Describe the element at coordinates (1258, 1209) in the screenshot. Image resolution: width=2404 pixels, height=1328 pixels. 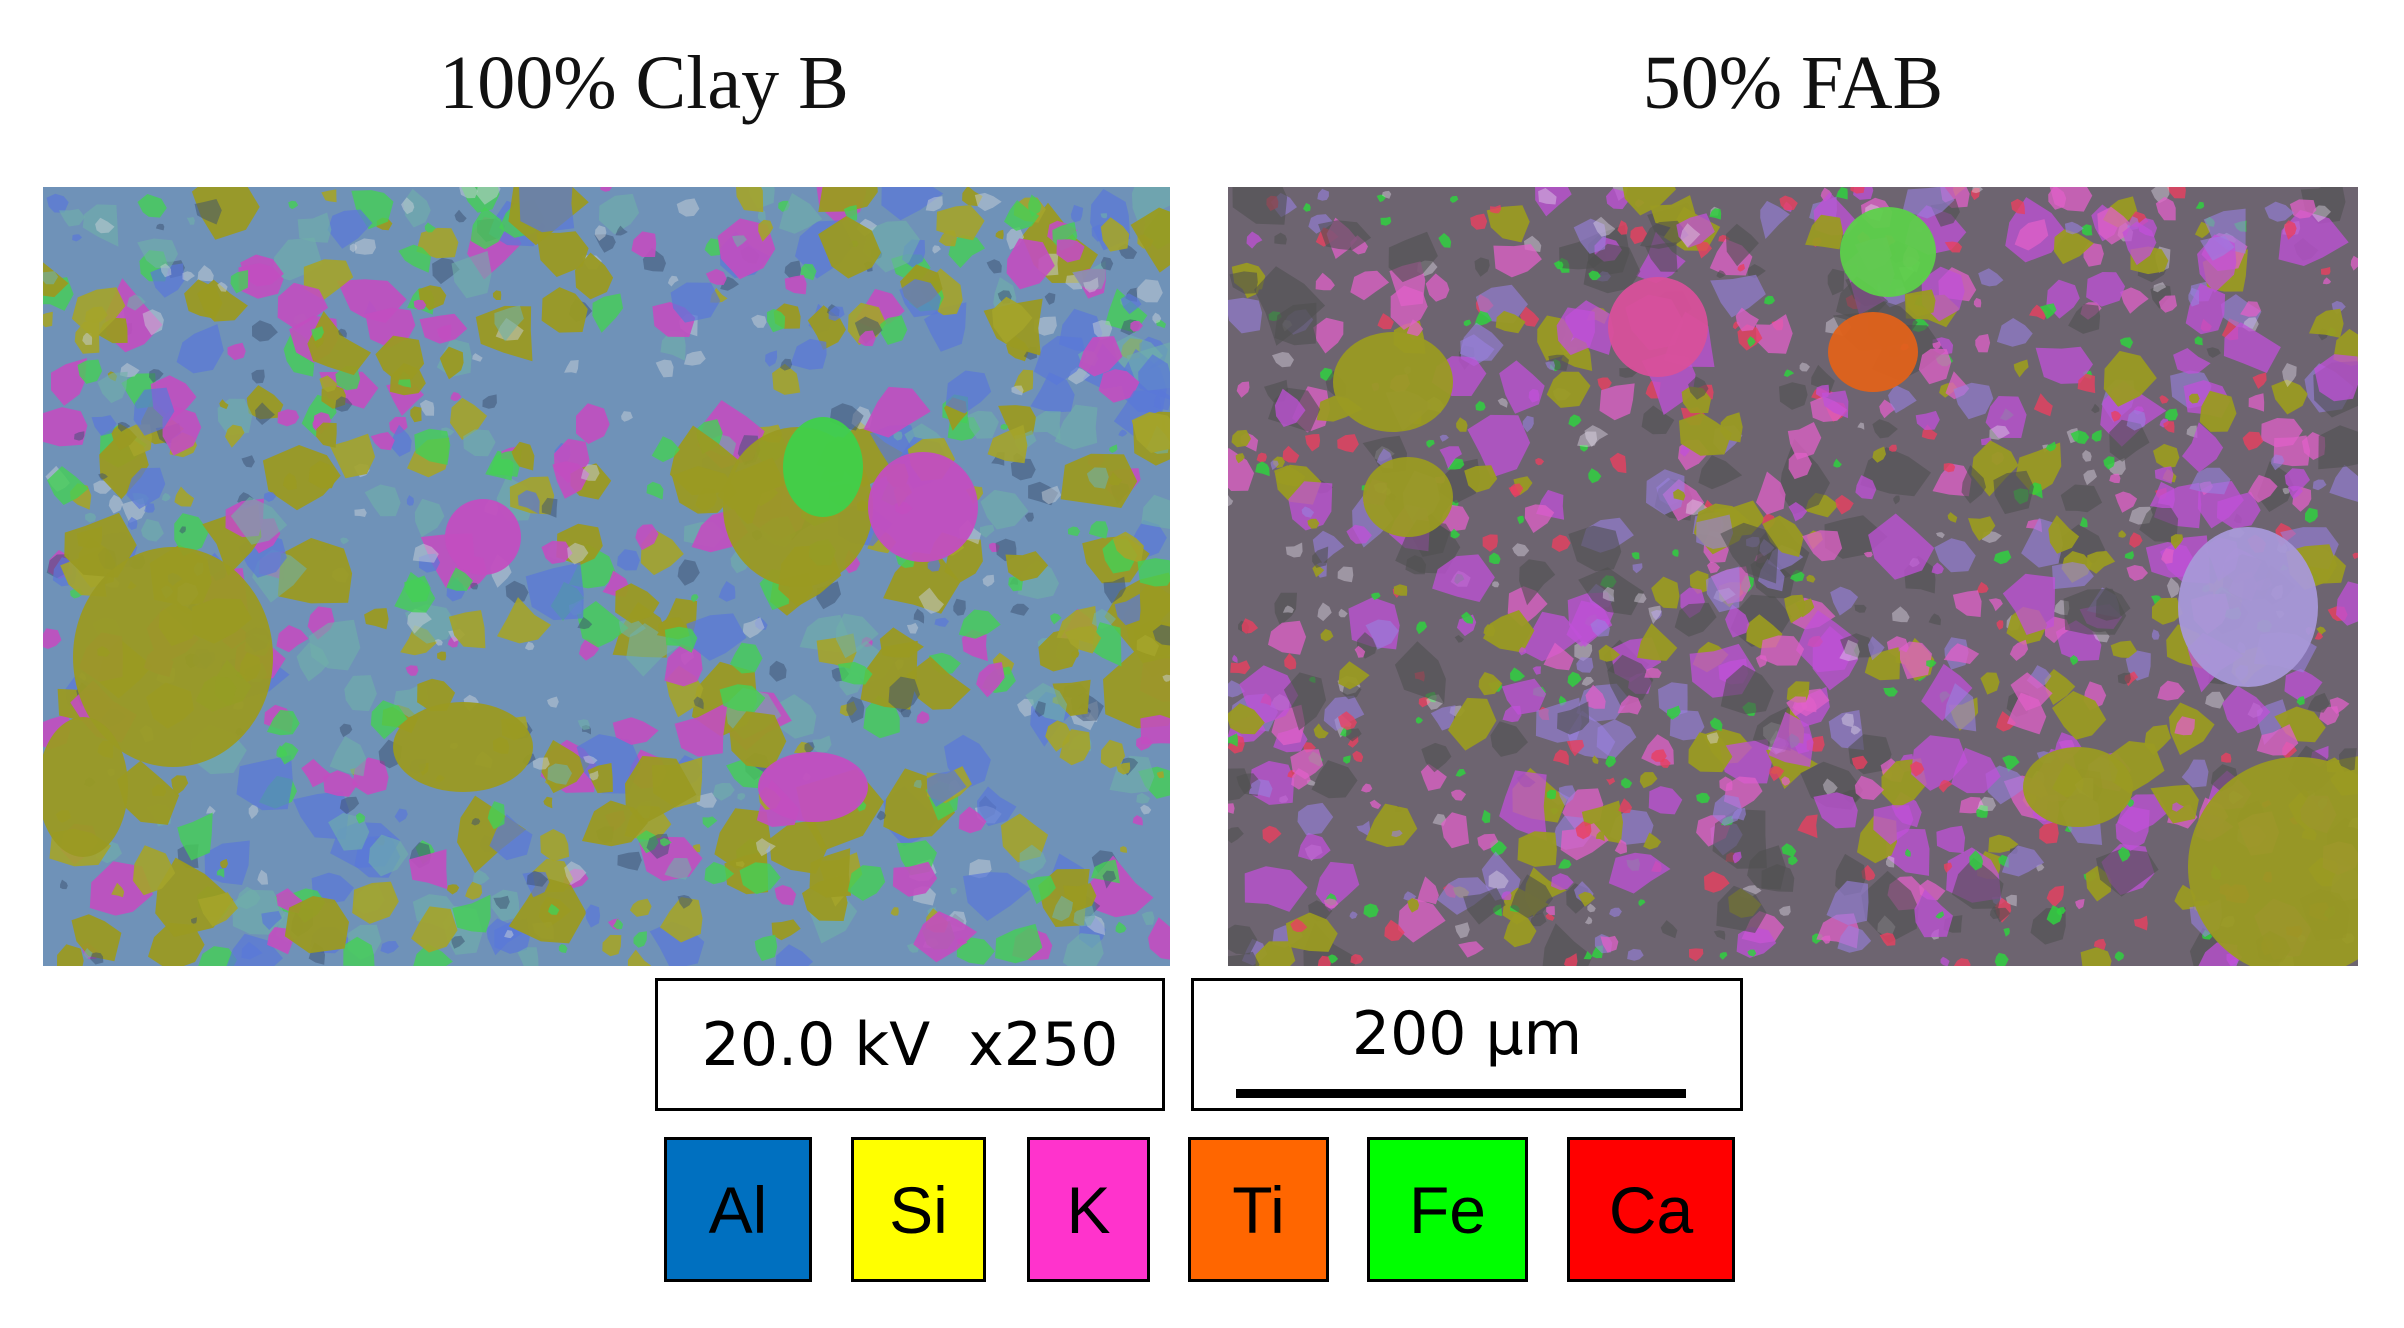
I see `legend-label: Ti` at that location.